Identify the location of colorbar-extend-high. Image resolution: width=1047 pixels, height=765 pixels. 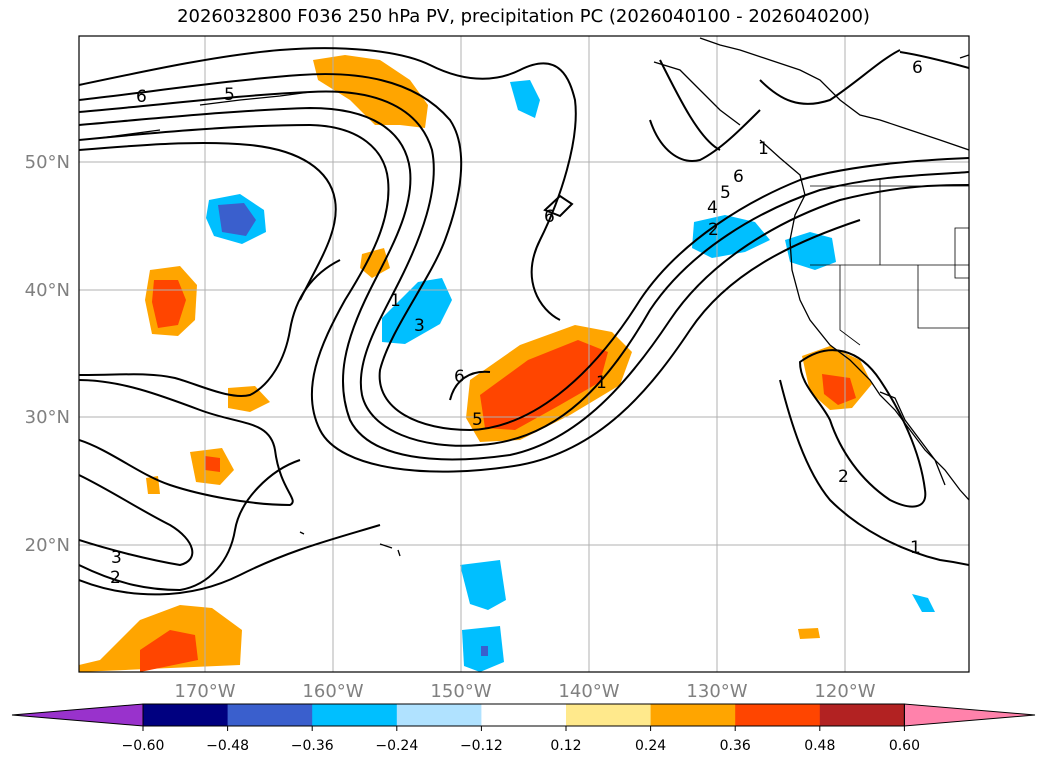
(969, 715).